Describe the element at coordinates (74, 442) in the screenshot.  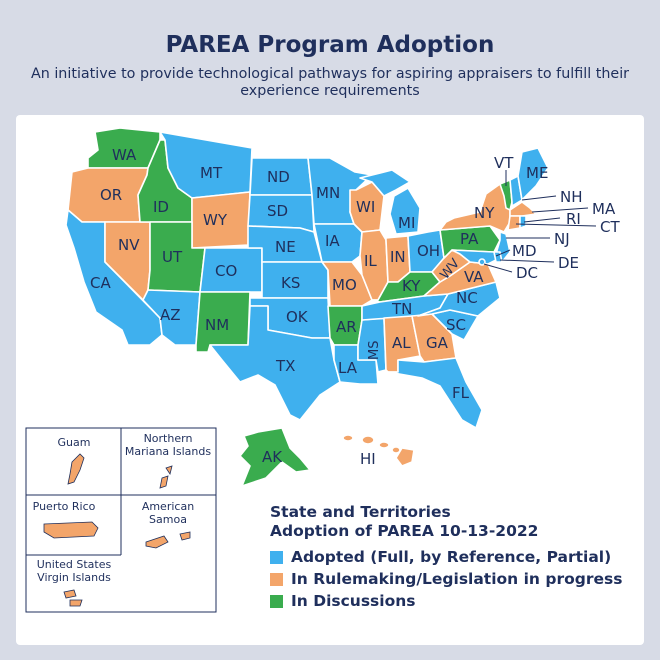
I see `label-guam: Guam` at that location.